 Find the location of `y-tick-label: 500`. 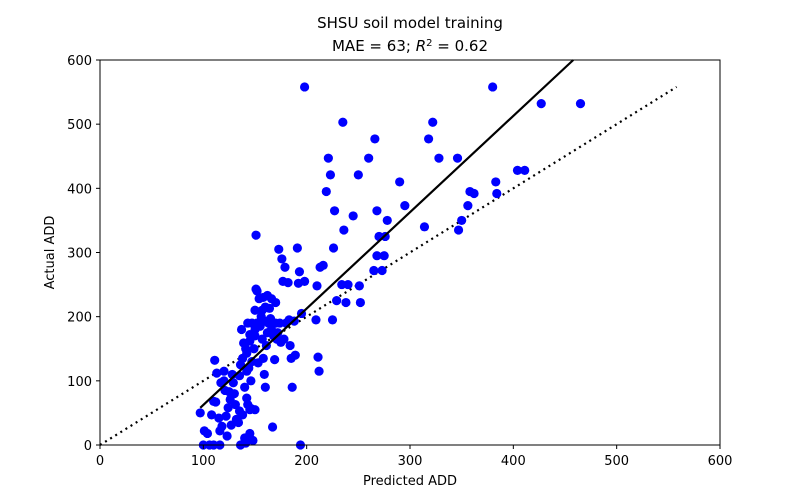

y-tick-label: 500 is located at coordinates (79, 125).